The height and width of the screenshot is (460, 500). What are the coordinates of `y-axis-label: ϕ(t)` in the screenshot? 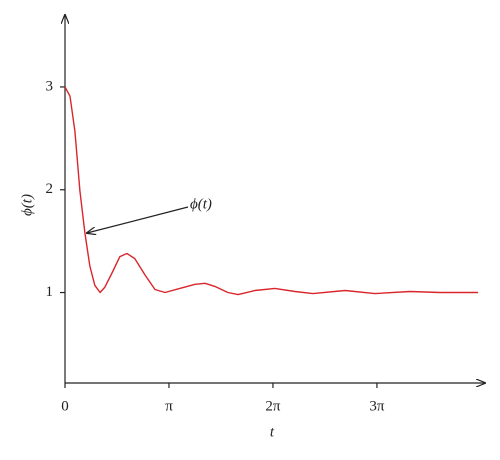 It's located at (27, 205).